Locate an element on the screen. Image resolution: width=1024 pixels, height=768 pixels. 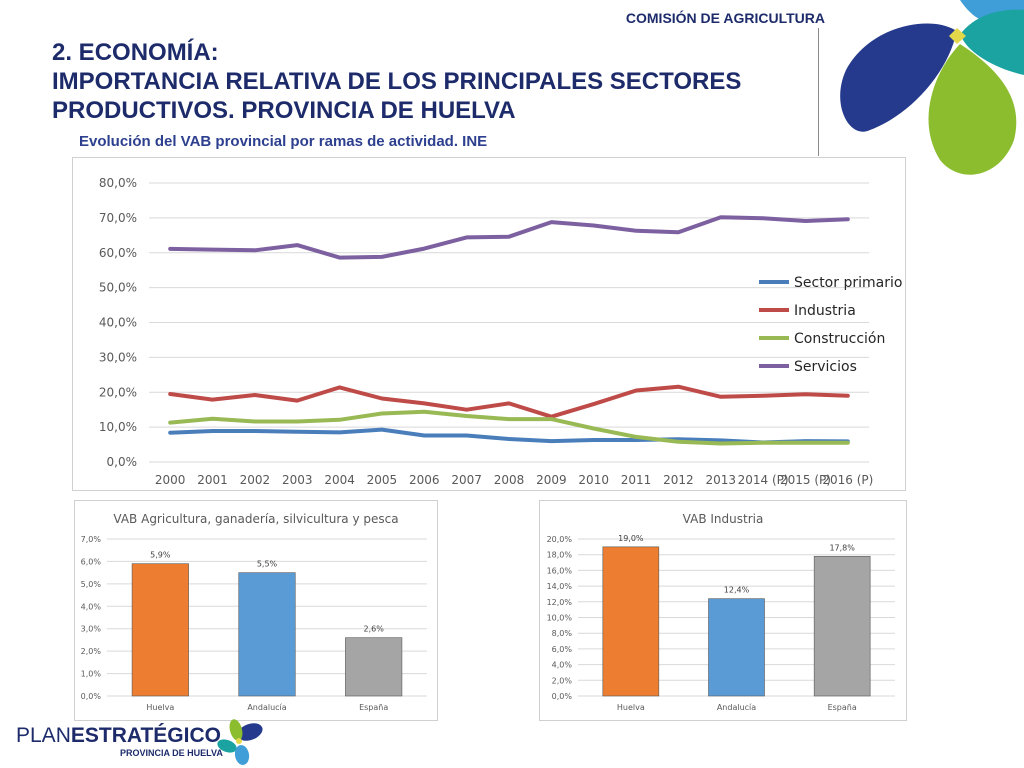
y-tick-label: 50,0% is located at coordinates (118, 288).